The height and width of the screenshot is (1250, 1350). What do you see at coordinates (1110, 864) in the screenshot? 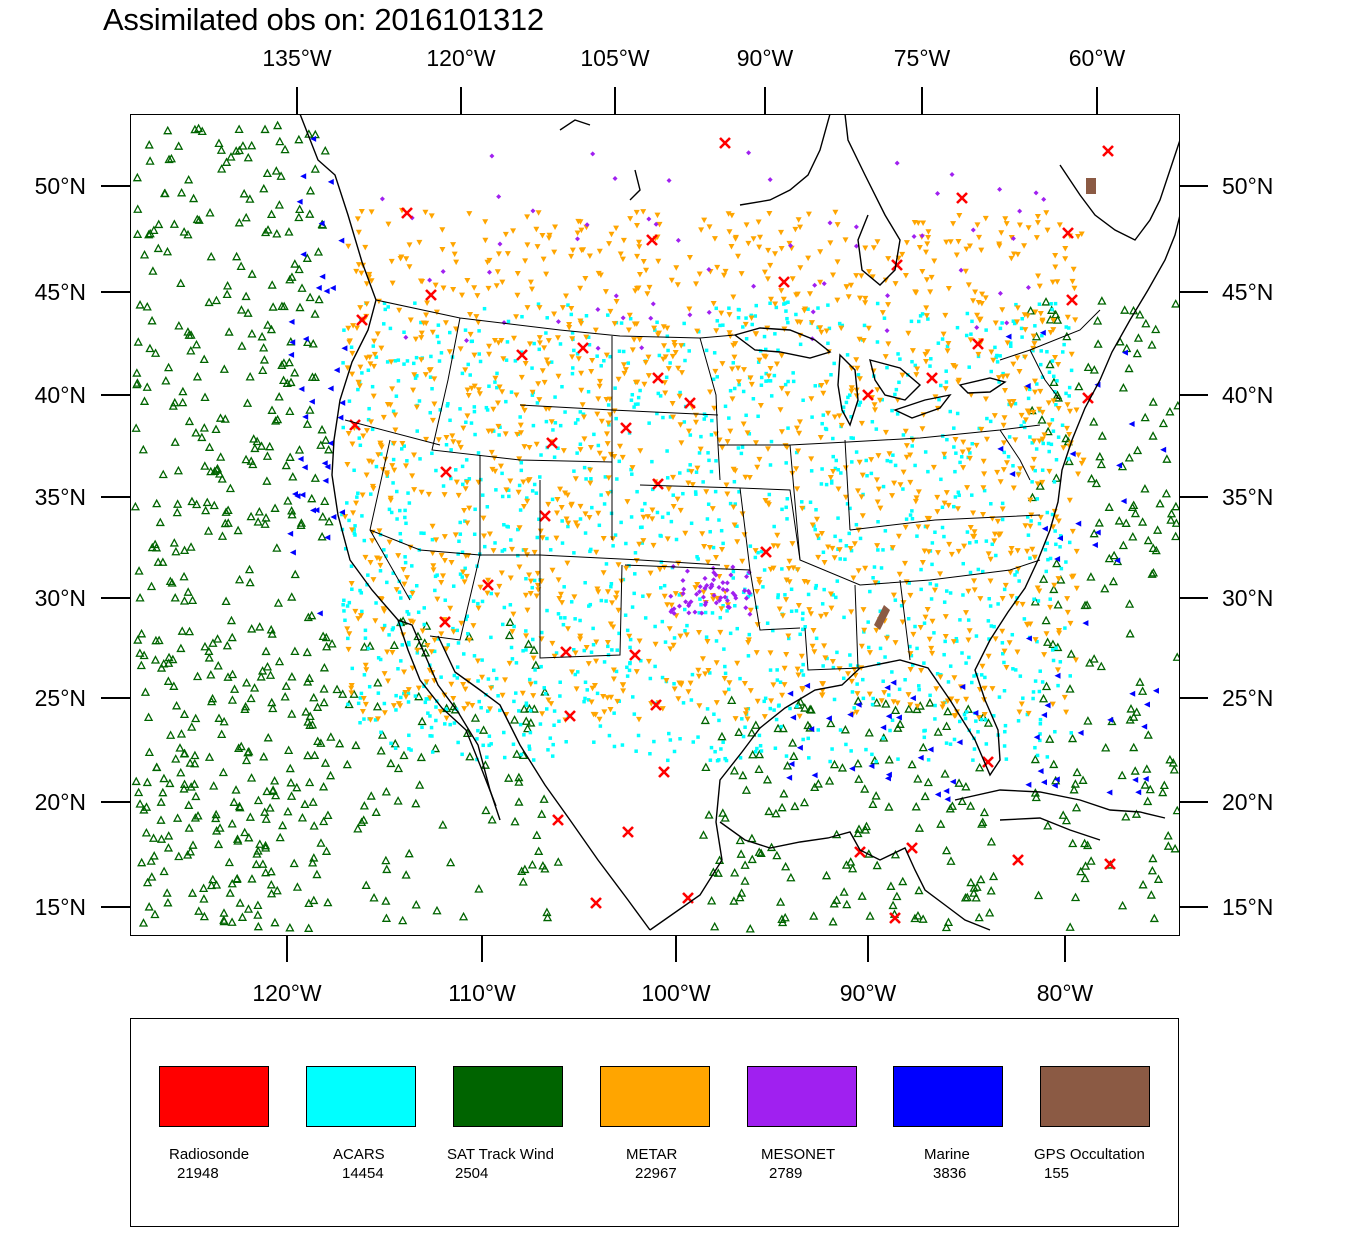
I see `radiosonde-marker` at bounding box center [1110, 864].